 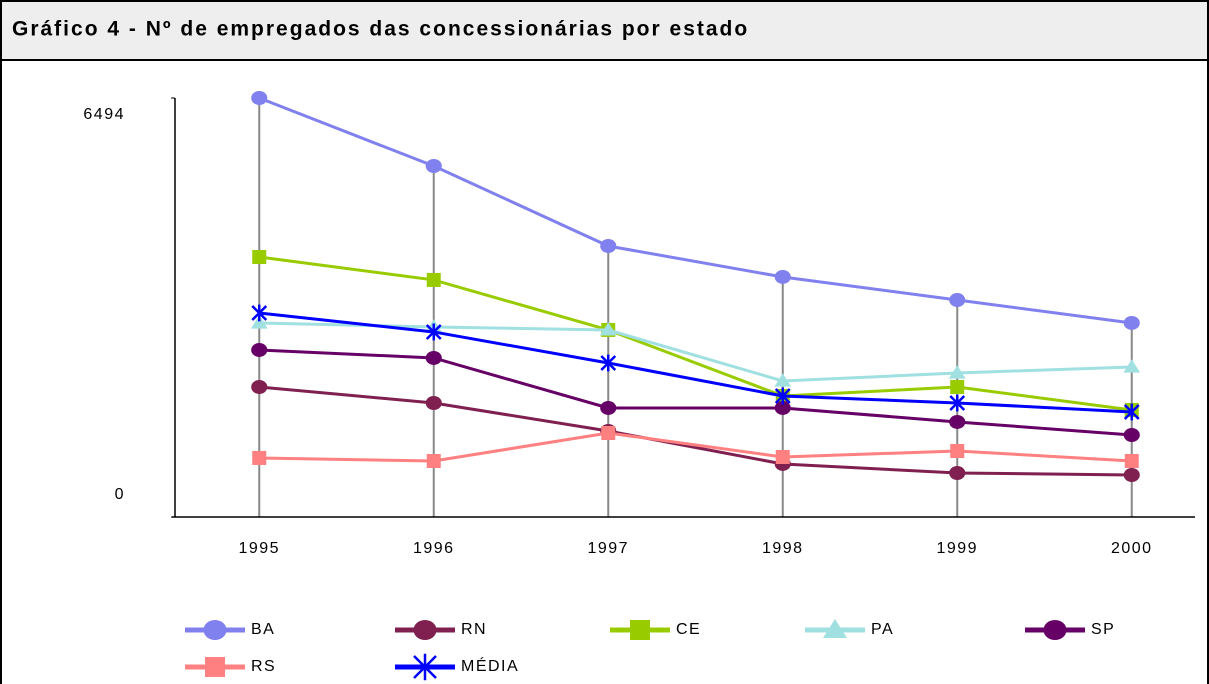 What do you see at coordinates (957, 548) in the screenshot?
I see `x-tick-label: 1999` at bounding box center [957, 548].